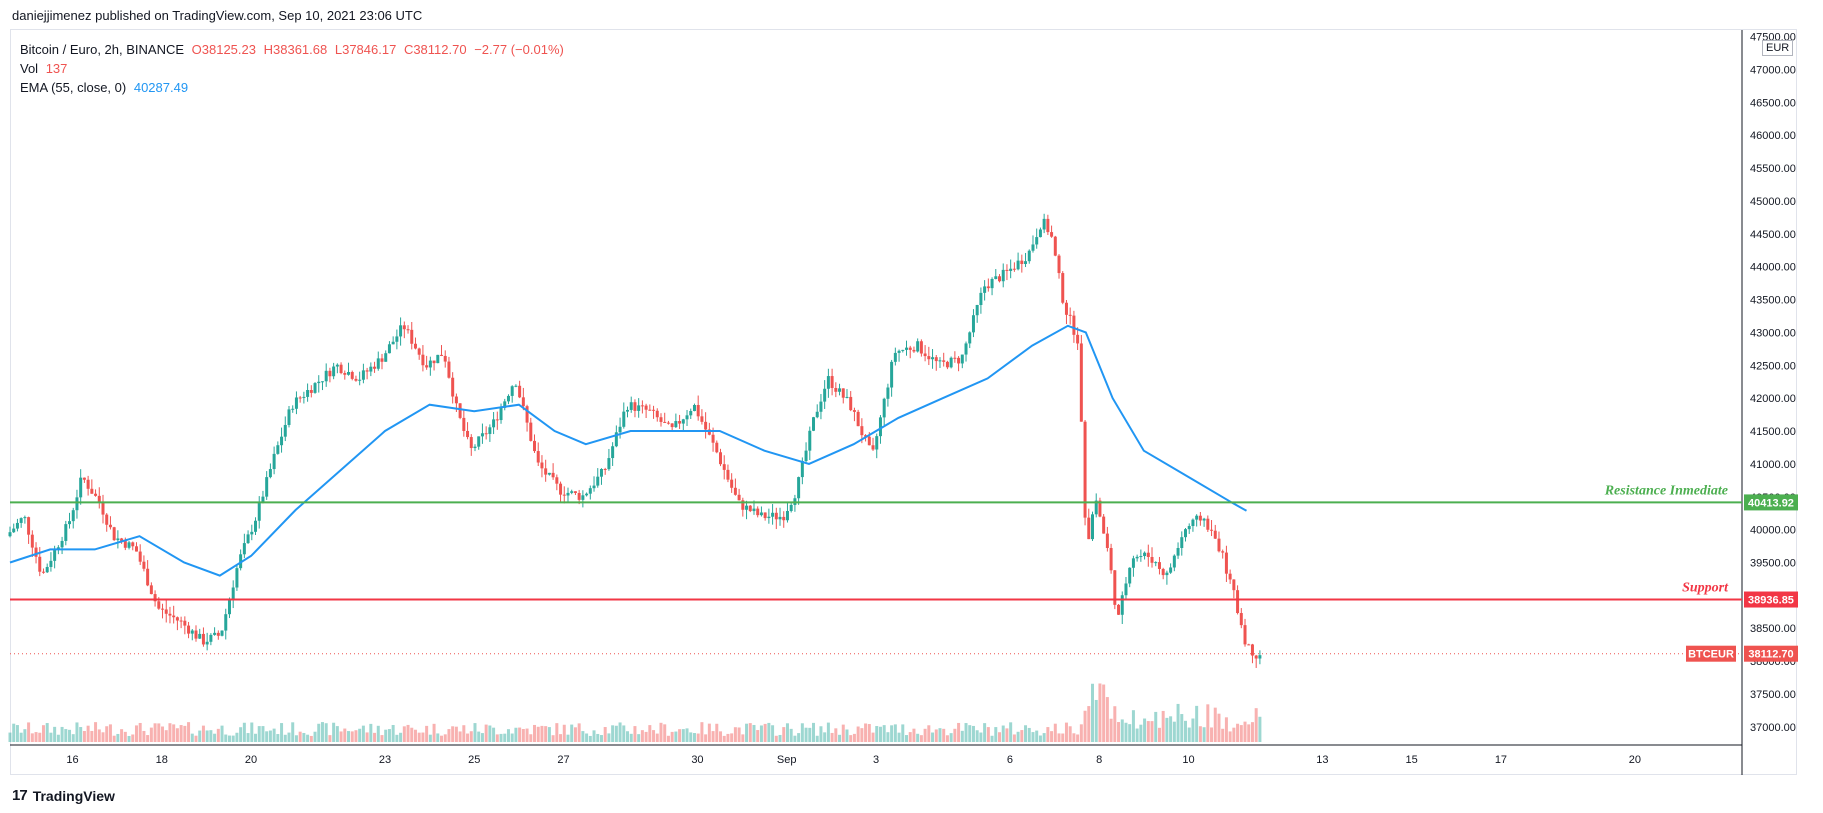 This screenshot has width=1823, height=813. What do you see at coordinates (73, 87) in the screenshot?
I see `legend-ema-label: EMA (55, close, 0)` at bounding box center [73, 87].